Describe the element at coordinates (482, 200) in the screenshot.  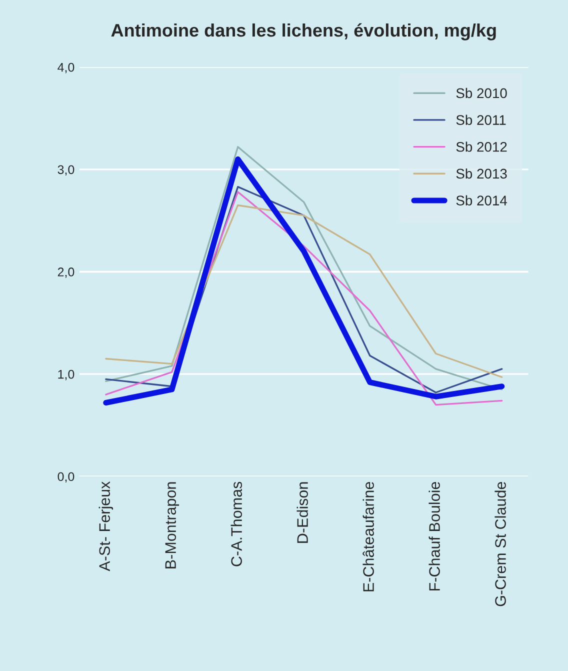
I see `legend-label: Sb 2014` at that location.